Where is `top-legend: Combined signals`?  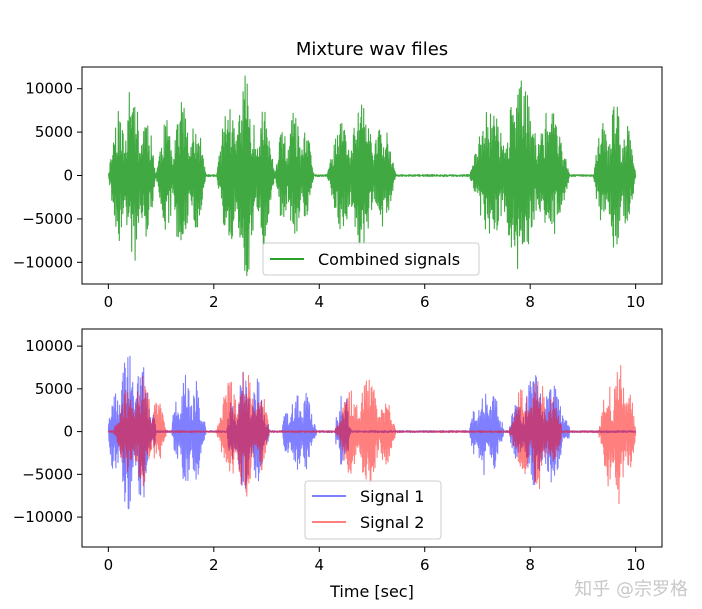 top-legend: Combined signals is located at coordinates (371, 259).